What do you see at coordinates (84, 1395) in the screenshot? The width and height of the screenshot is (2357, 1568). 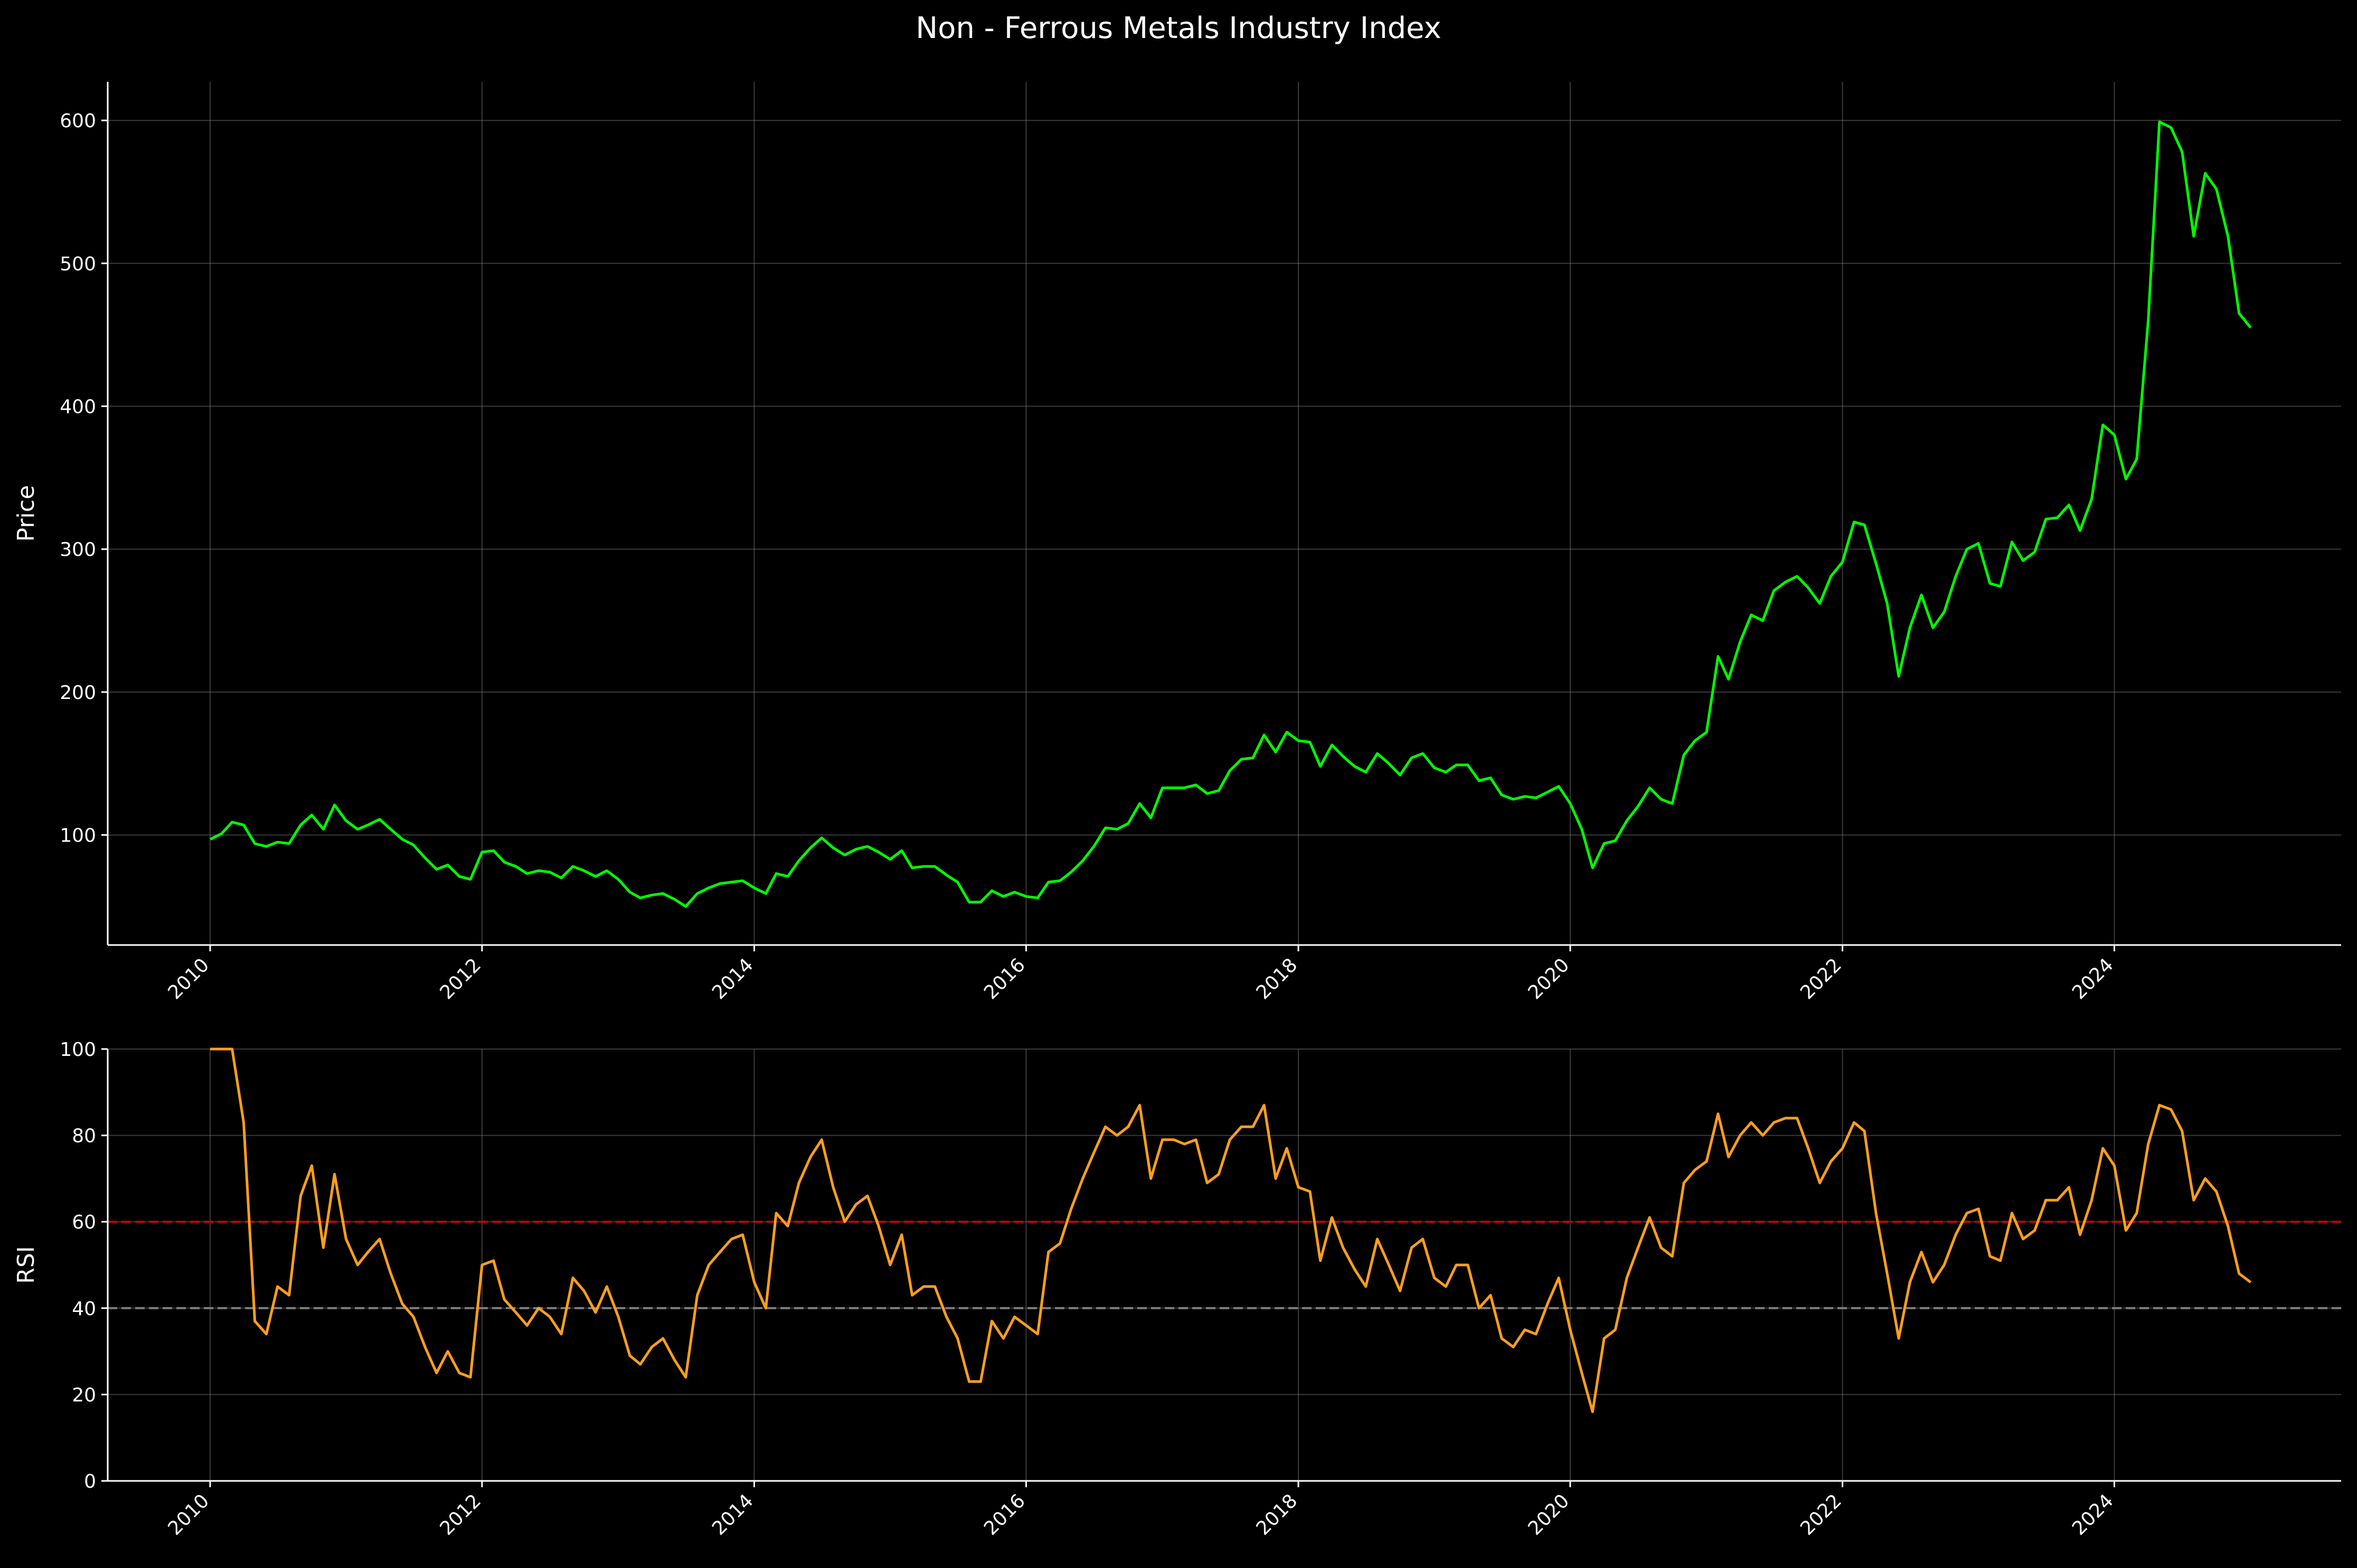 I see `y-tick-label: 20` at bounding box center [84, 1395].